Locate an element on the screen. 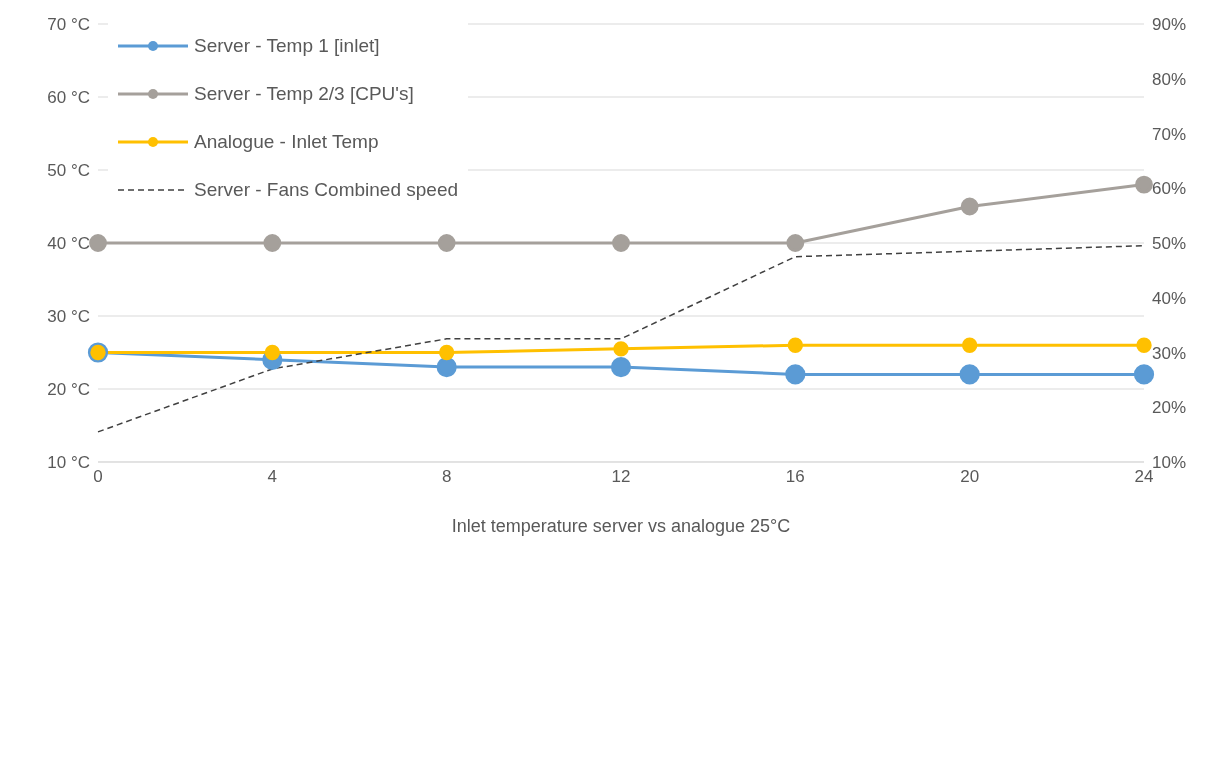 The image size is (1222, 760). legend-label: Server - Fans Combined speed is located at coordinates (326, 190).